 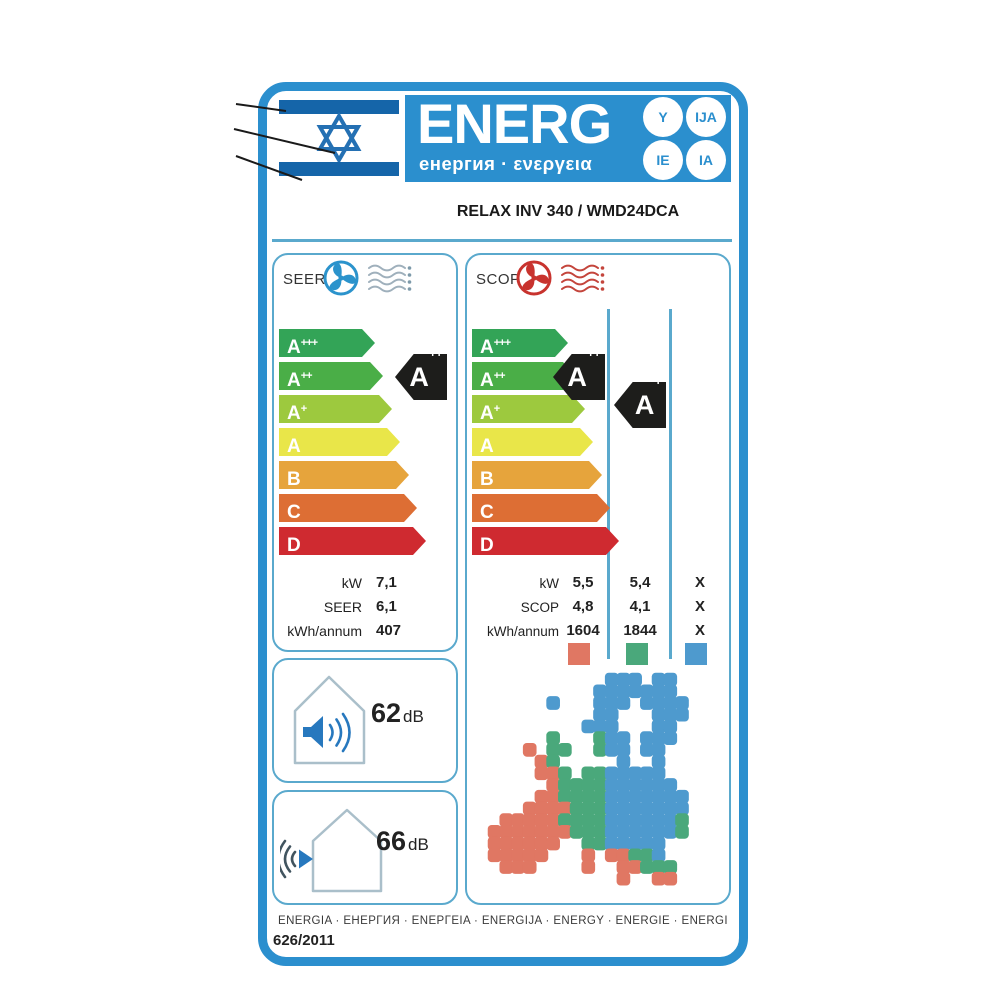 I want to click on scop-class-arrow-a: A, so click(x=532, y=442).